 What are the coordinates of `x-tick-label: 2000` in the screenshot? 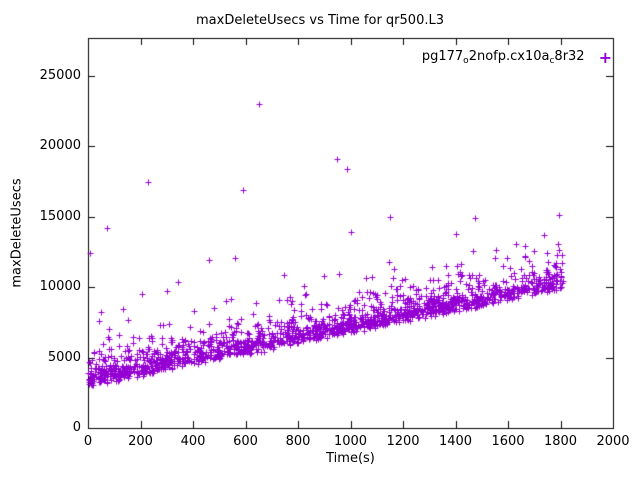 It's located at (613, 441).